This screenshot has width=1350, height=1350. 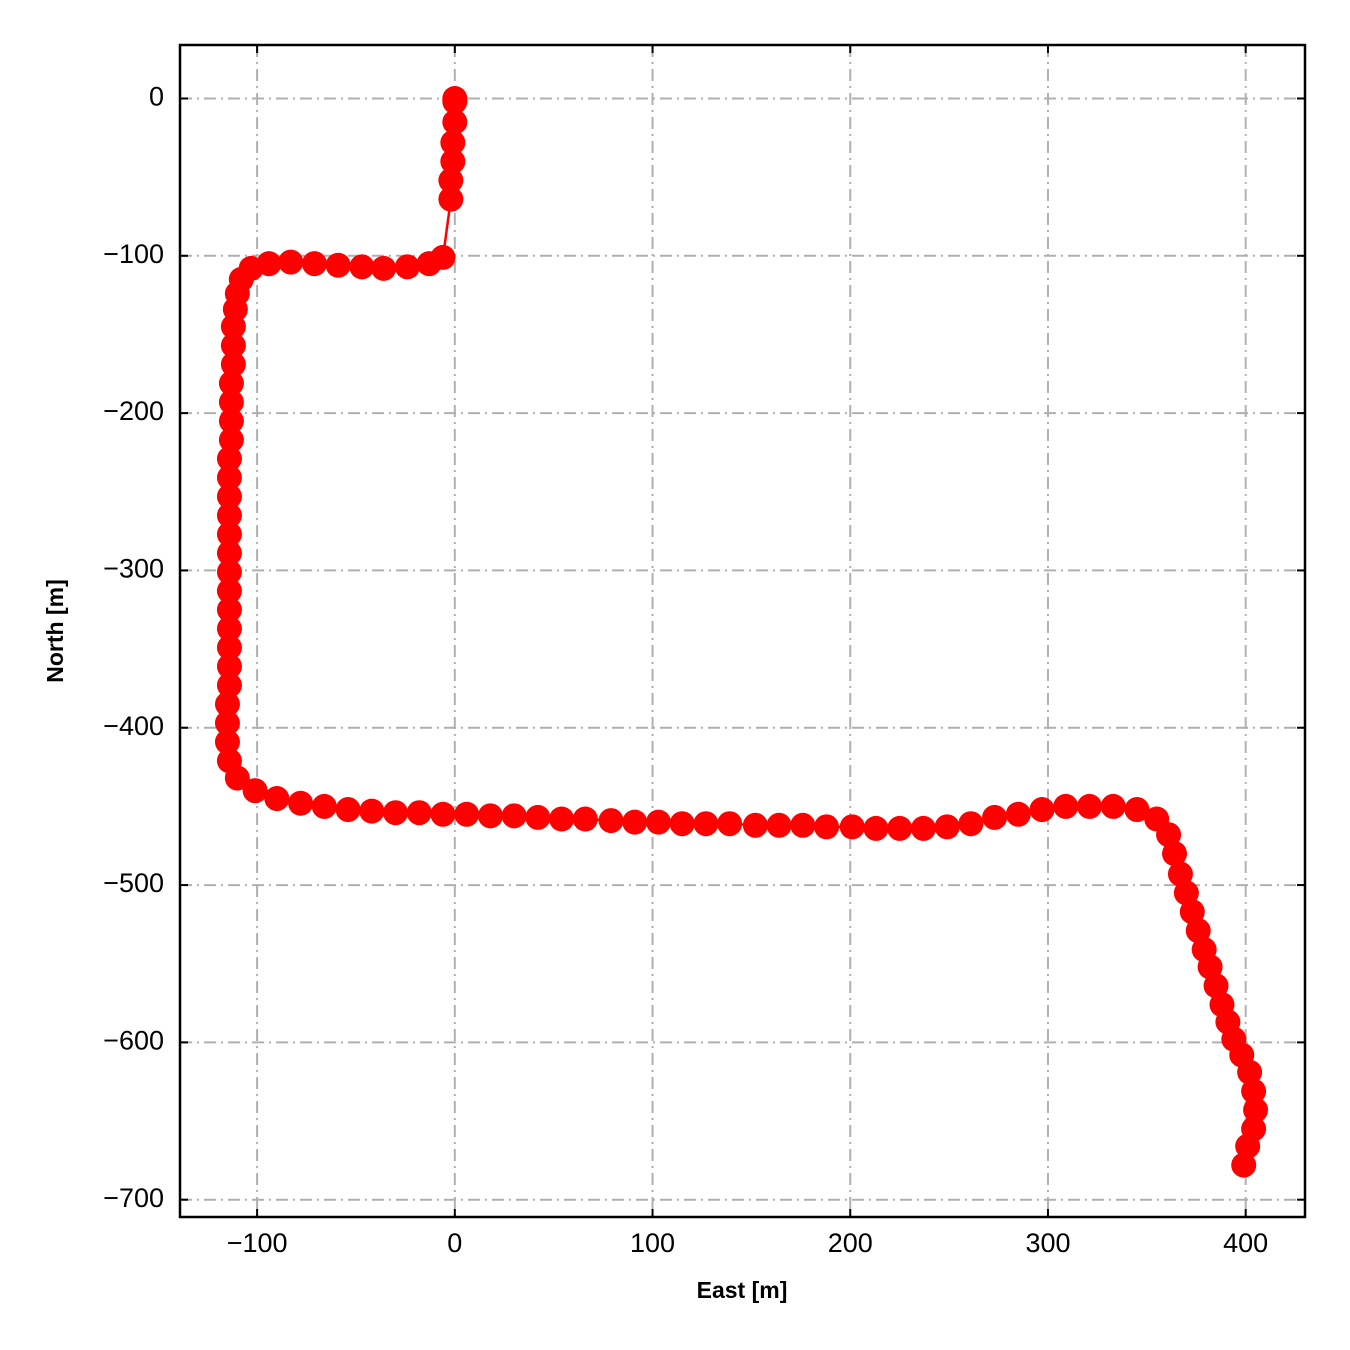 What do you see at coordinates (742, 1290) in the screenshot?
I see `x-axis-title: East [m]` at bounding box center [742, 1290].